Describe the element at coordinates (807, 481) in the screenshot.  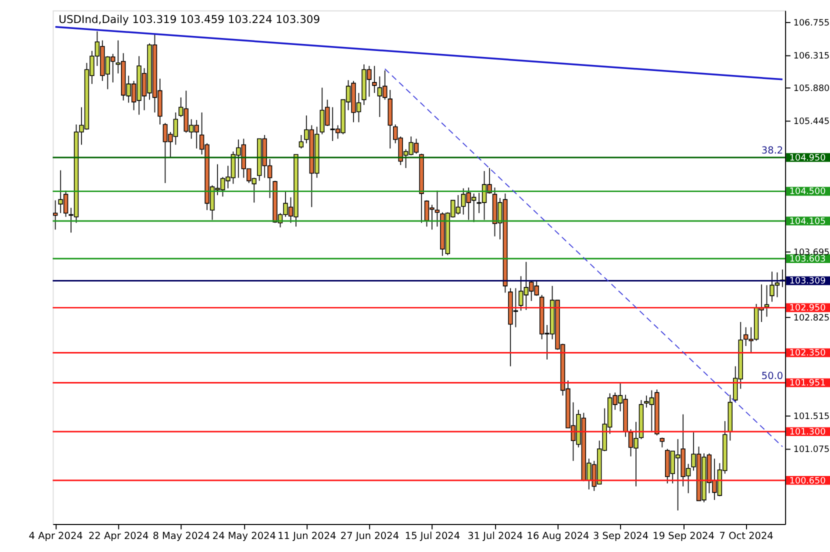
I see `ref-line-label: 100.650` at that location.